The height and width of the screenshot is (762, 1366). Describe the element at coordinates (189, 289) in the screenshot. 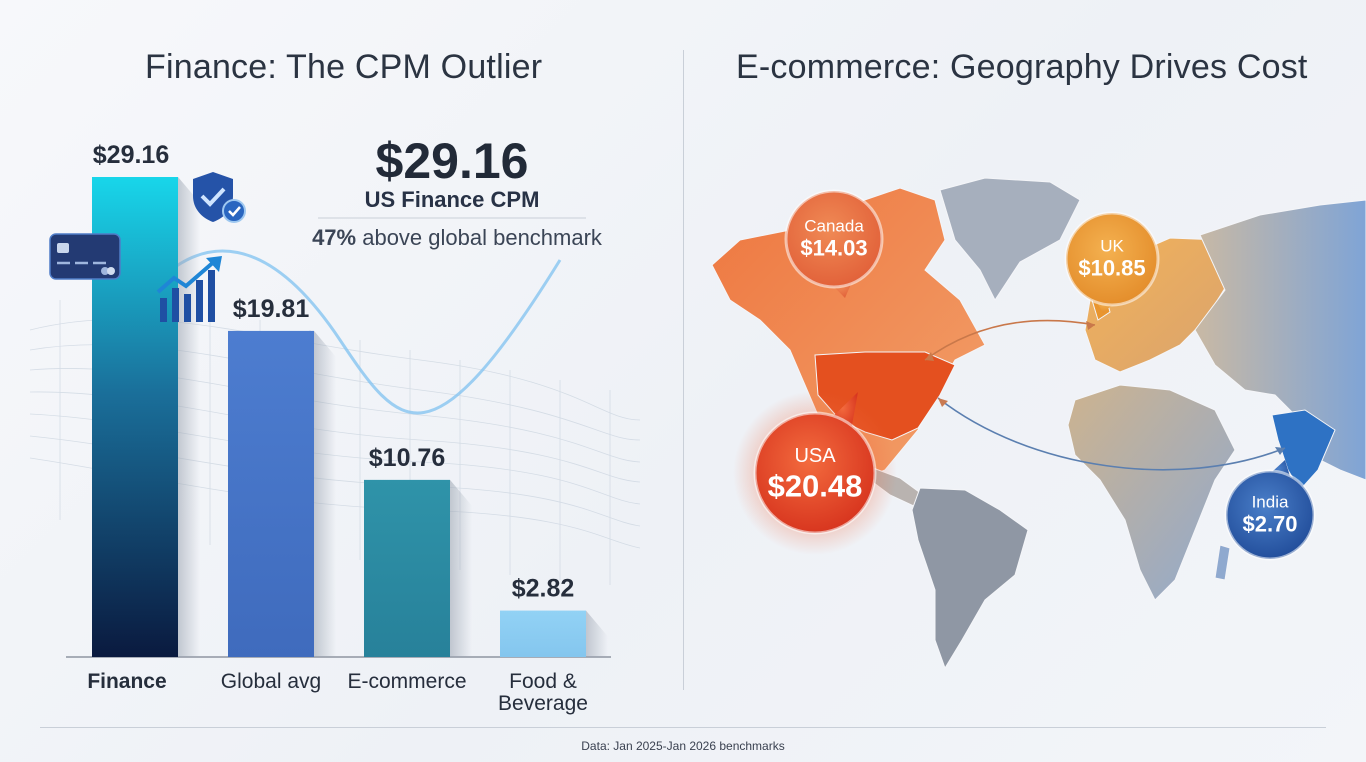

I see `growth-chart-icon` at that location.